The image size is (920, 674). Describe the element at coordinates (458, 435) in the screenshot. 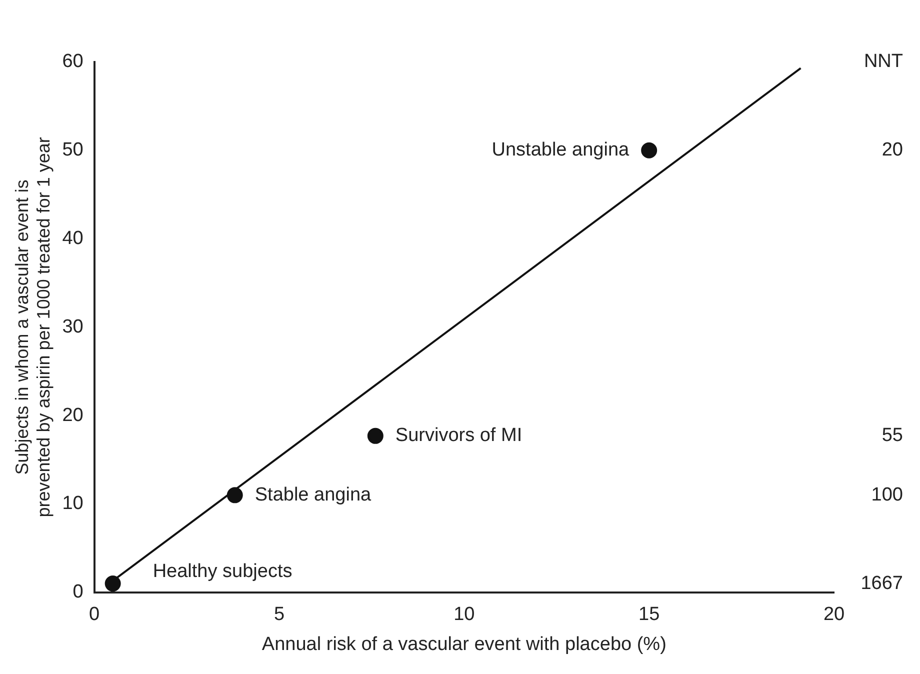

I see `annotation: Survivors of MI` at that location.